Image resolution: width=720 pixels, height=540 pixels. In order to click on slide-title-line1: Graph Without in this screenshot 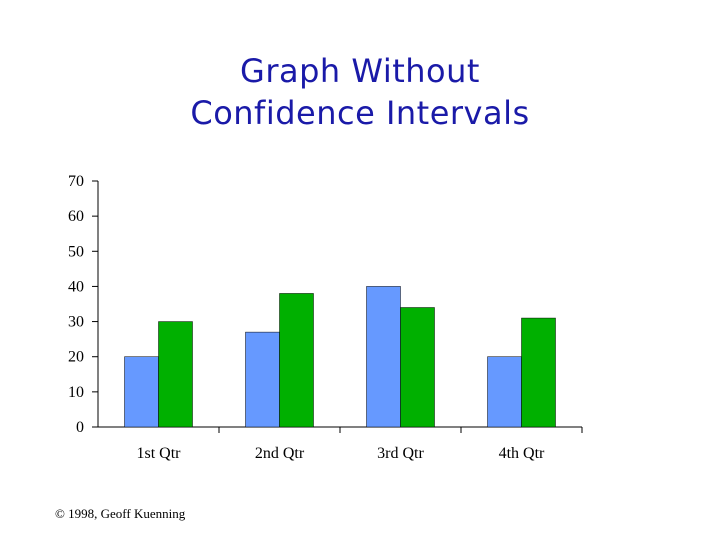, I will do `click(360, 71)`.